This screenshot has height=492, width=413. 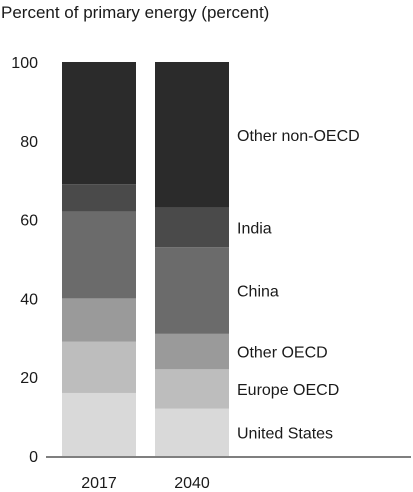 I want to click on series-label-other-oecd: Other OECD, so click(x=282, y=353).